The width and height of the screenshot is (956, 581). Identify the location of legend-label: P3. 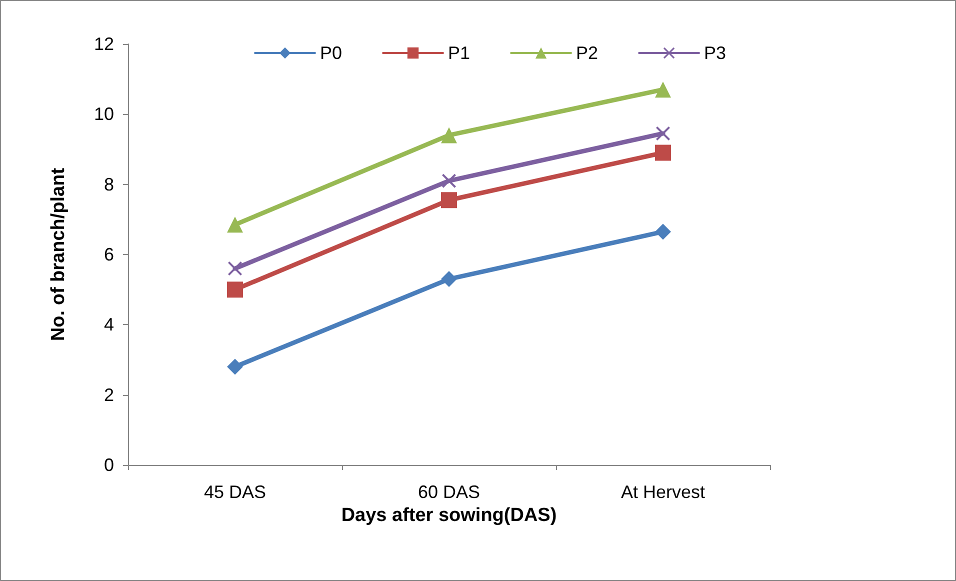
(715, 53).